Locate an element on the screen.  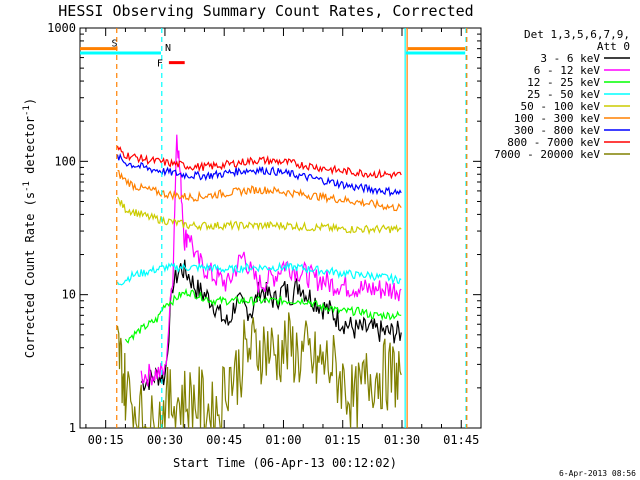
x-tick-label: 00:30 is located at coordinates (165, 440).